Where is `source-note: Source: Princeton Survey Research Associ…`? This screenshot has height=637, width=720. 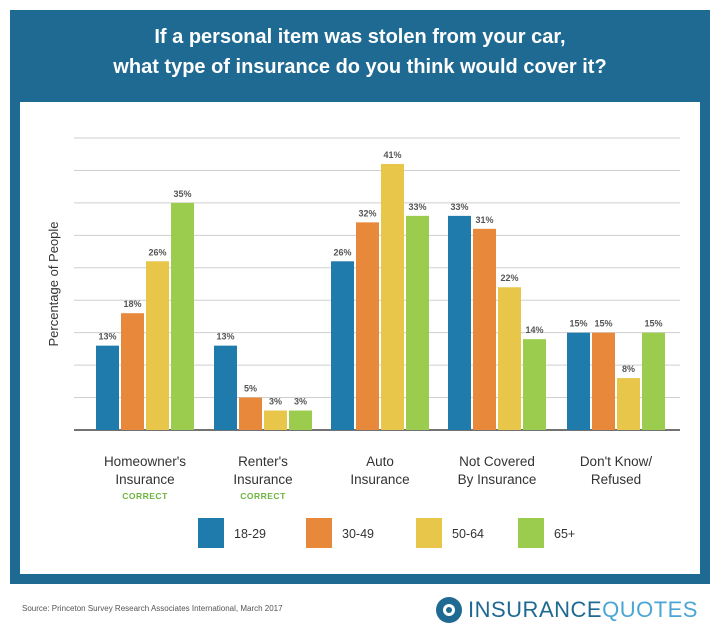
source-note: Source: Princeton Survey Research Associ… is located at coordinates (152, 608).